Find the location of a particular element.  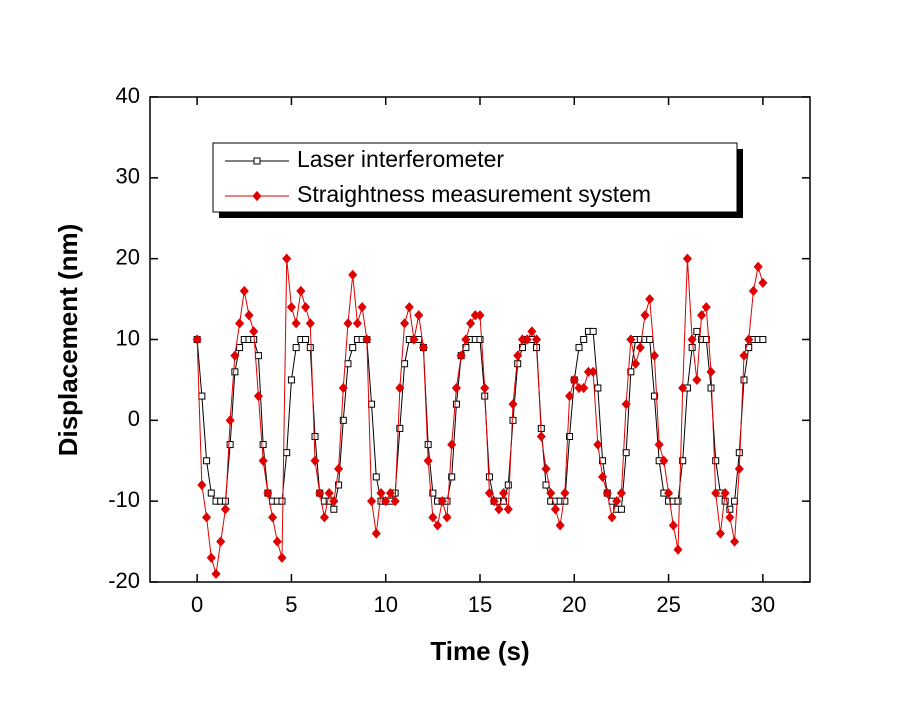

x-axis-label: Time (s) is located at coordinates (479, 651).